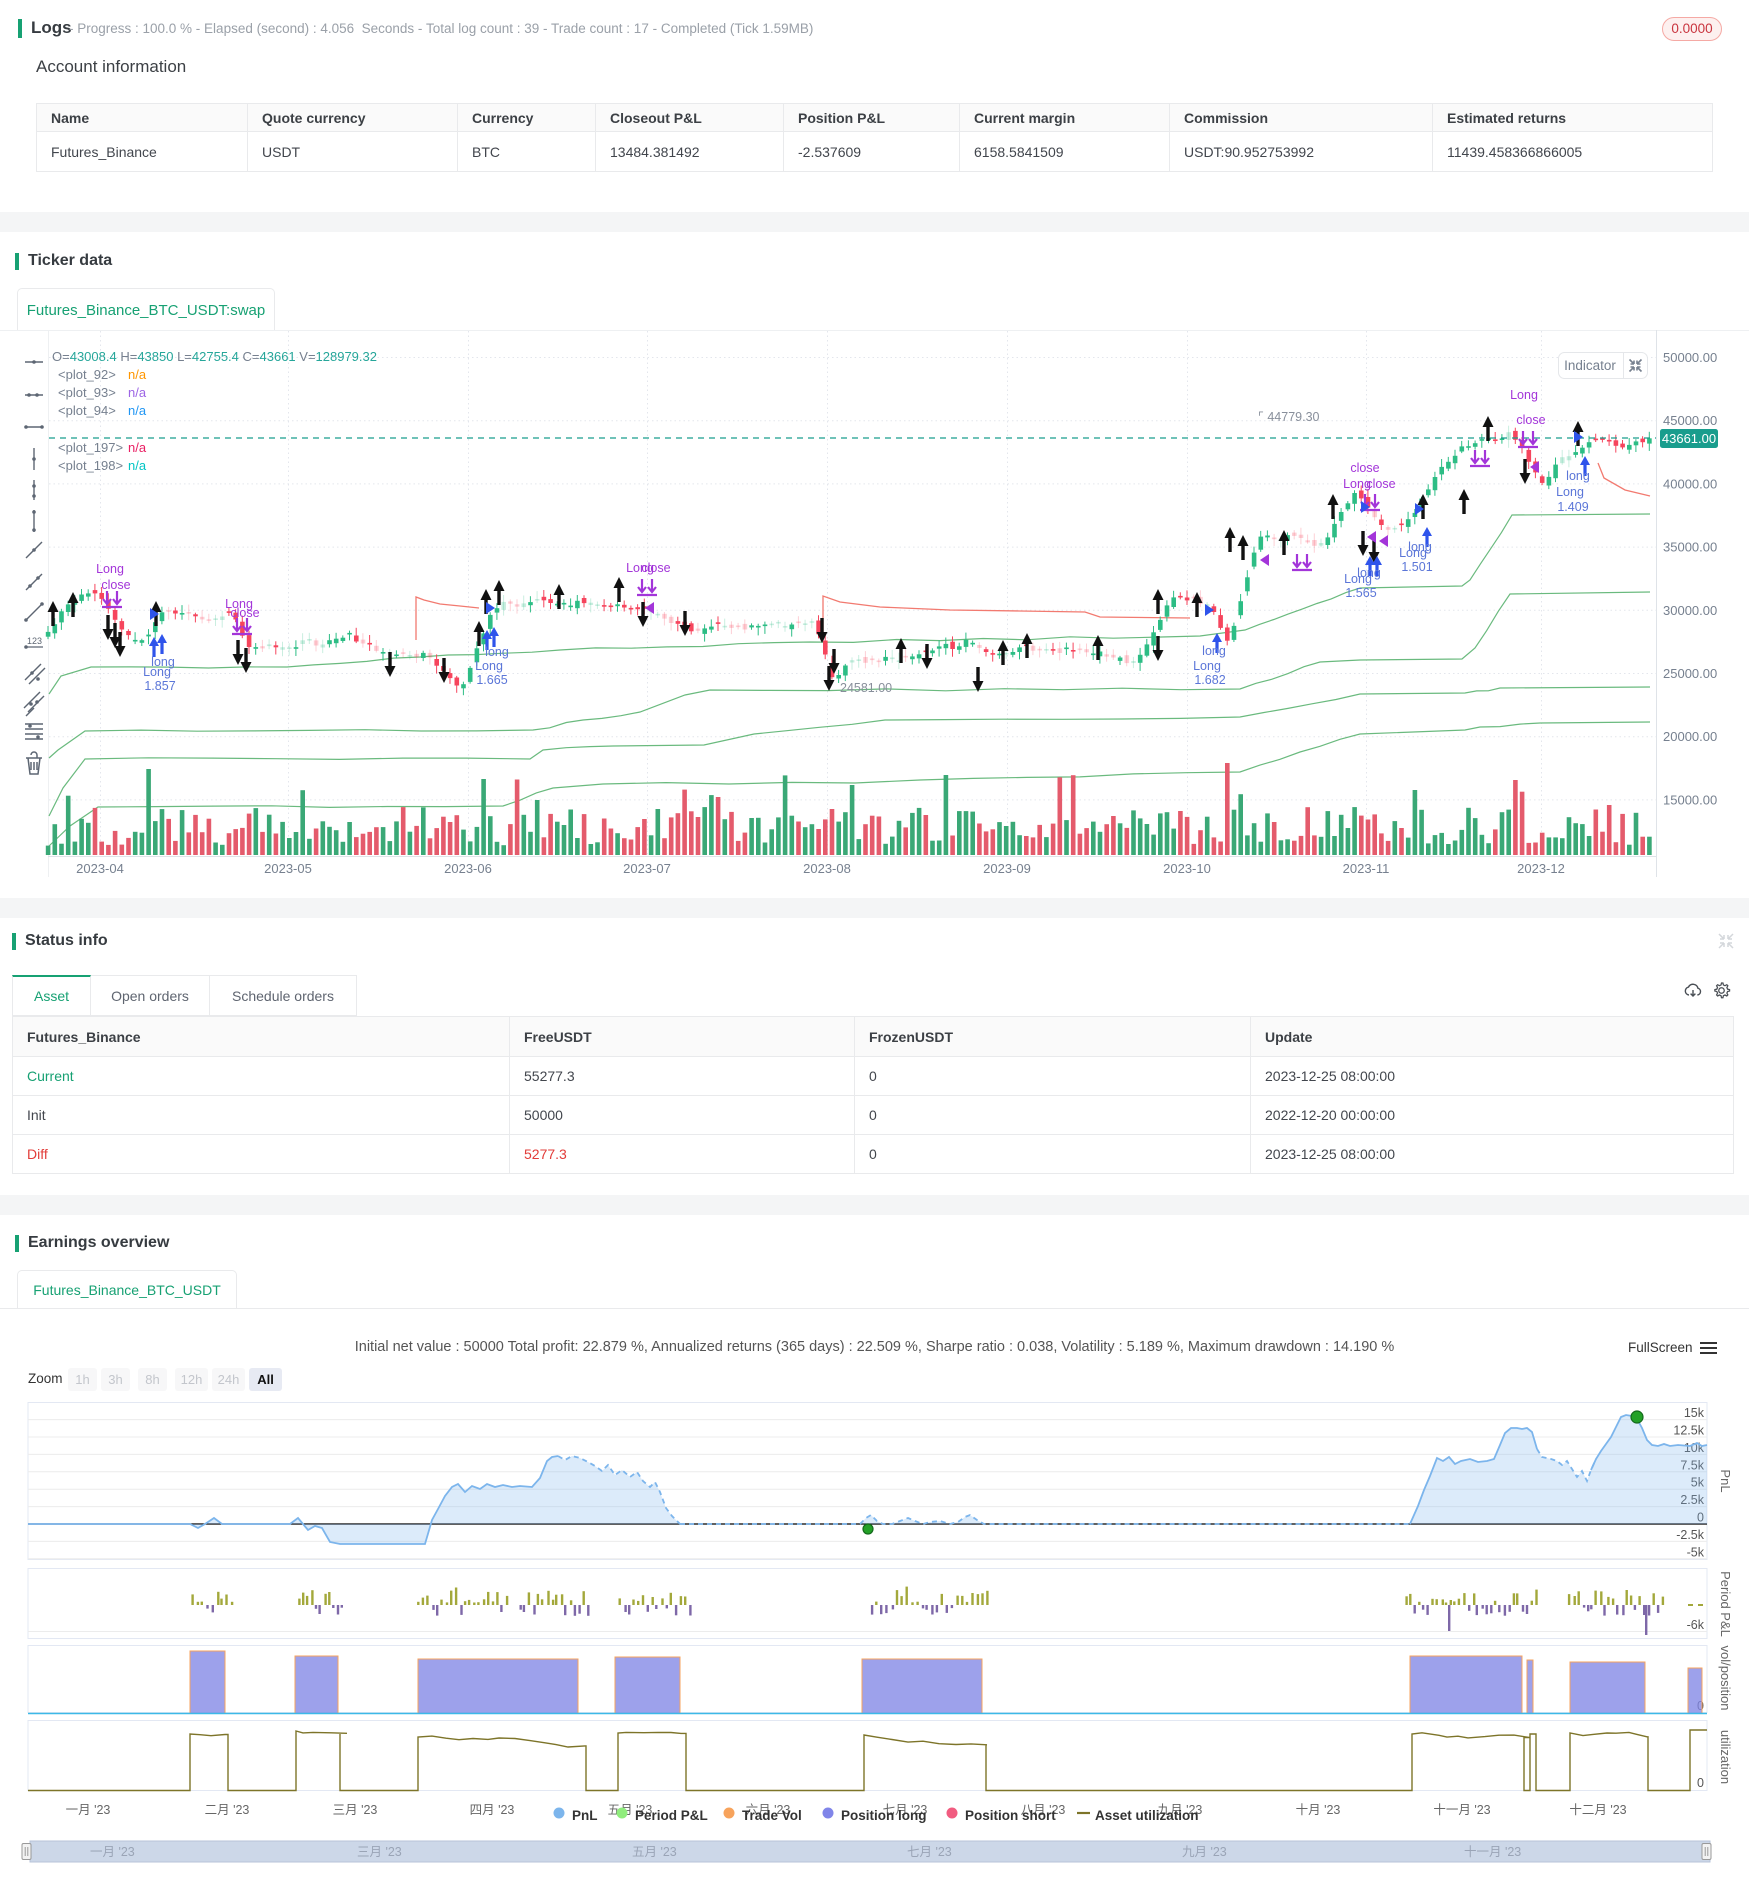 This screenshot has height=1892, width=1749. I want to click on svg-text: 四月 '23, so click(492, 1810).